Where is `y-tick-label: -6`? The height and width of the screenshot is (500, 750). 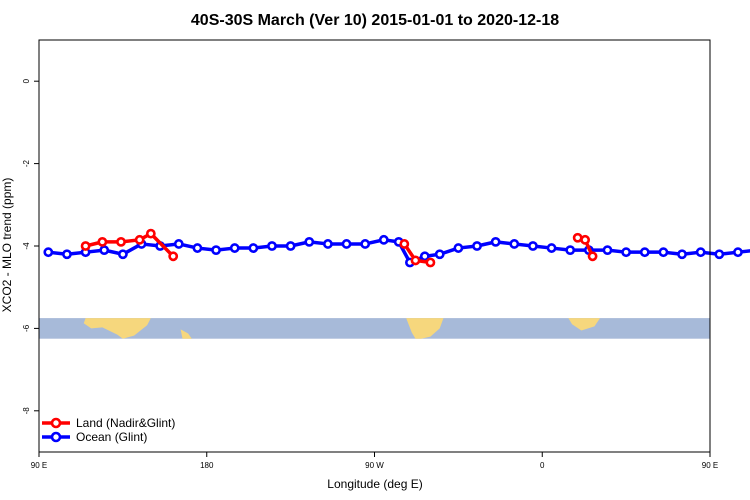
y-tick-label: -6 is located at coordinates (26, 328).